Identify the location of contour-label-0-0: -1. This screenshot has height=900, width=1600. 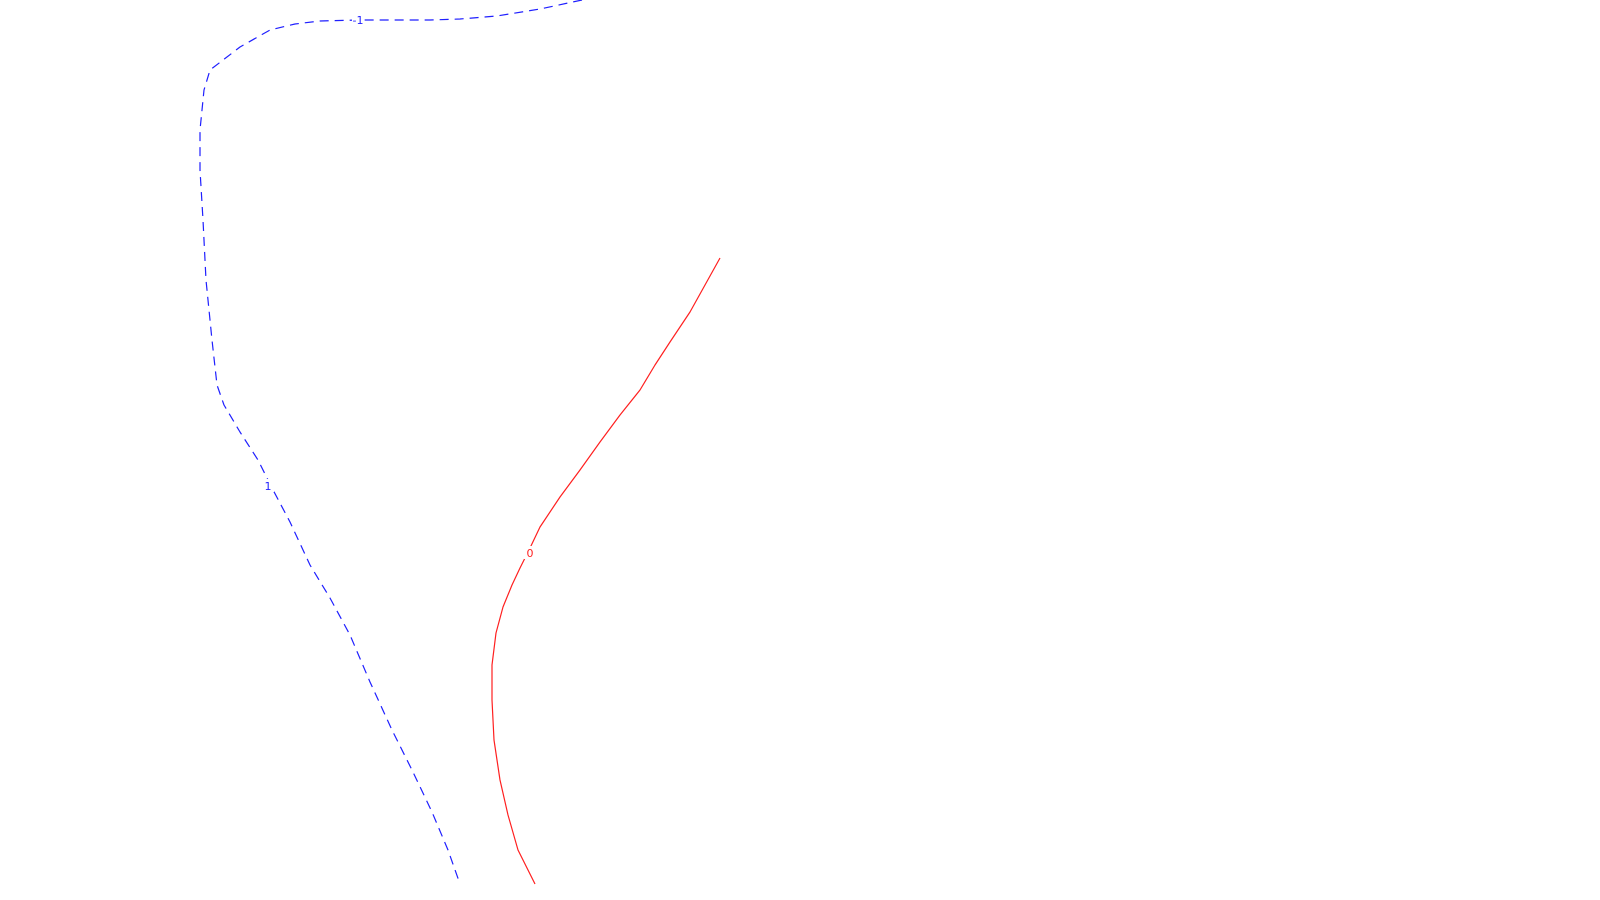
(358, 20).